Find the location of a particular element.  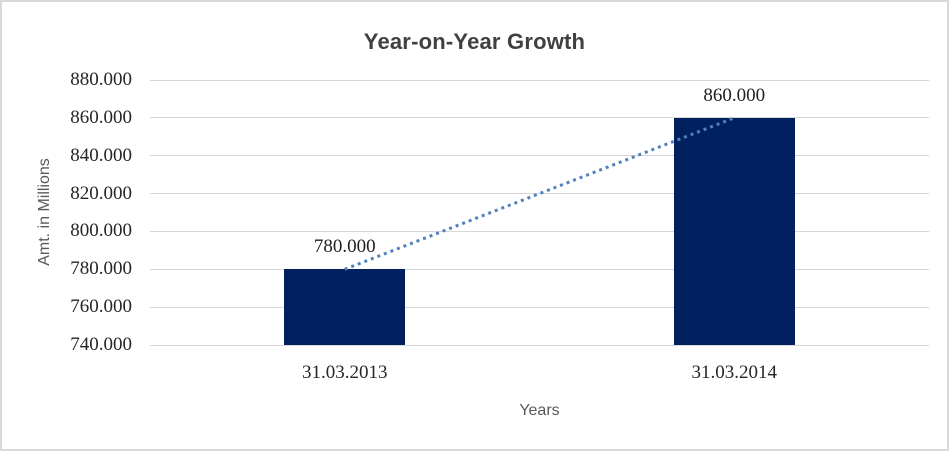

bar-data-label: 780.000 is located at coordinates (344, 247).